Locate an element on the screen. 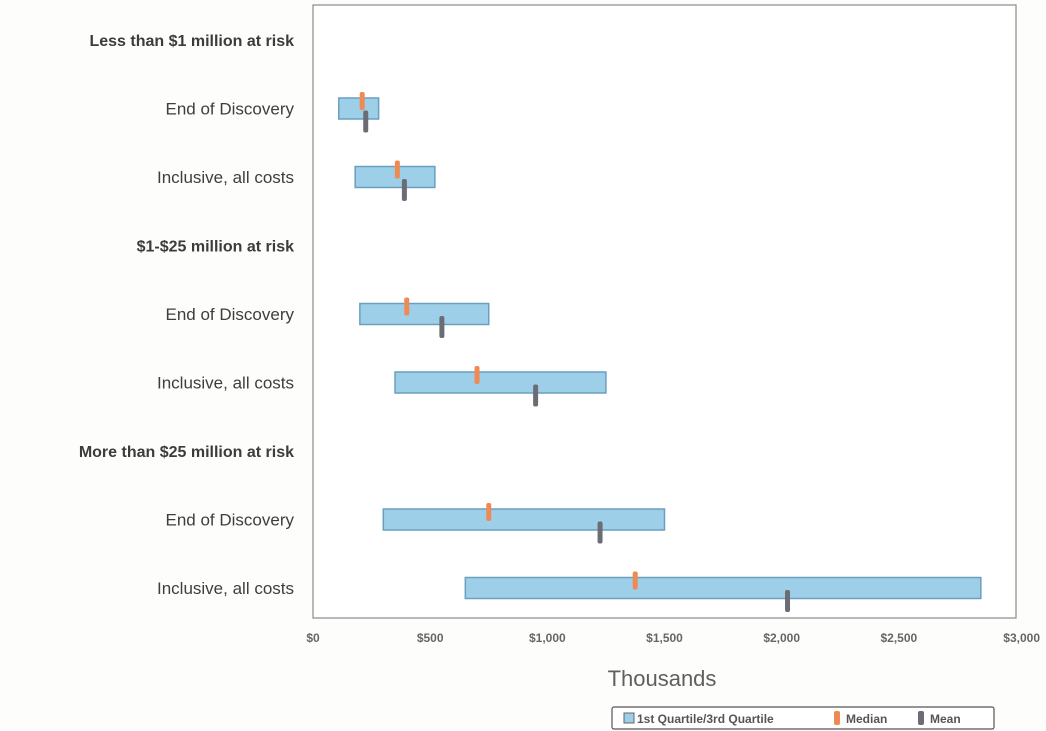 This screenshot has width=1046, height=731. legend-box is located at coordinates (803, 718).